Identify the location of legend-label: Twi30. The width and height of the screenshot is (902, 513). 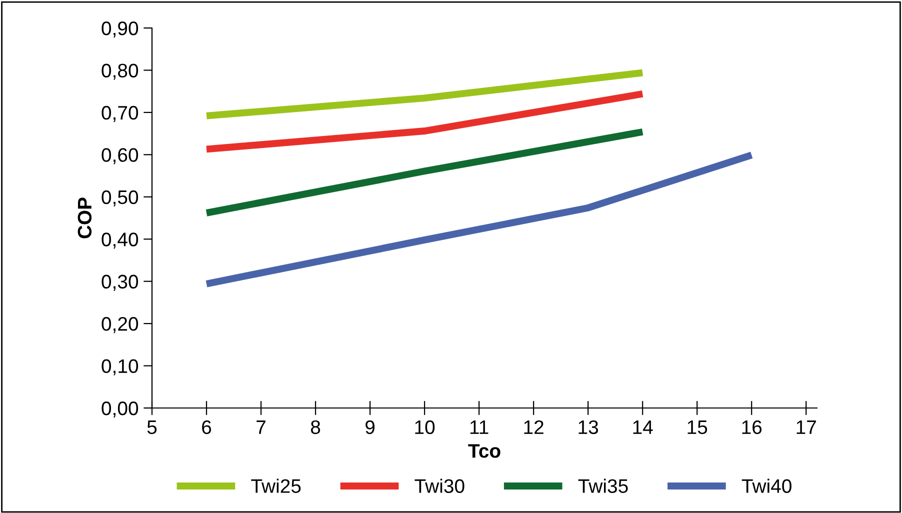
(439, 485).